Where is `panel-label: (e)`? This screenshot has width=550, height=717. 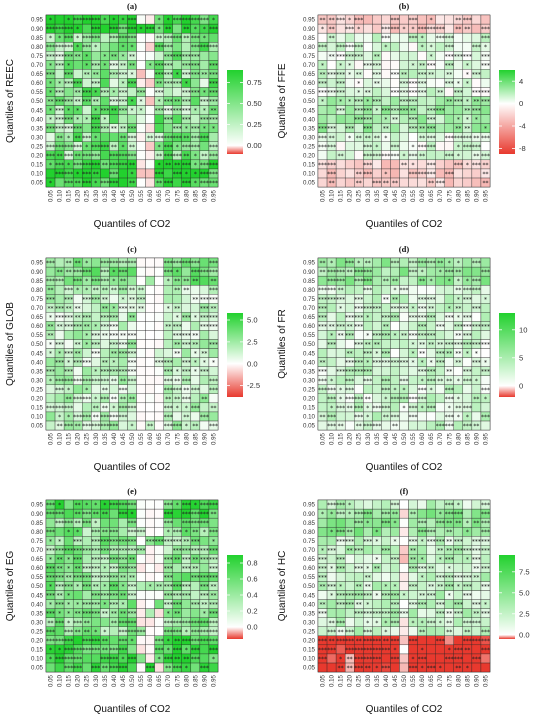
panel-label: (e) is located at coordinates (132, 491).